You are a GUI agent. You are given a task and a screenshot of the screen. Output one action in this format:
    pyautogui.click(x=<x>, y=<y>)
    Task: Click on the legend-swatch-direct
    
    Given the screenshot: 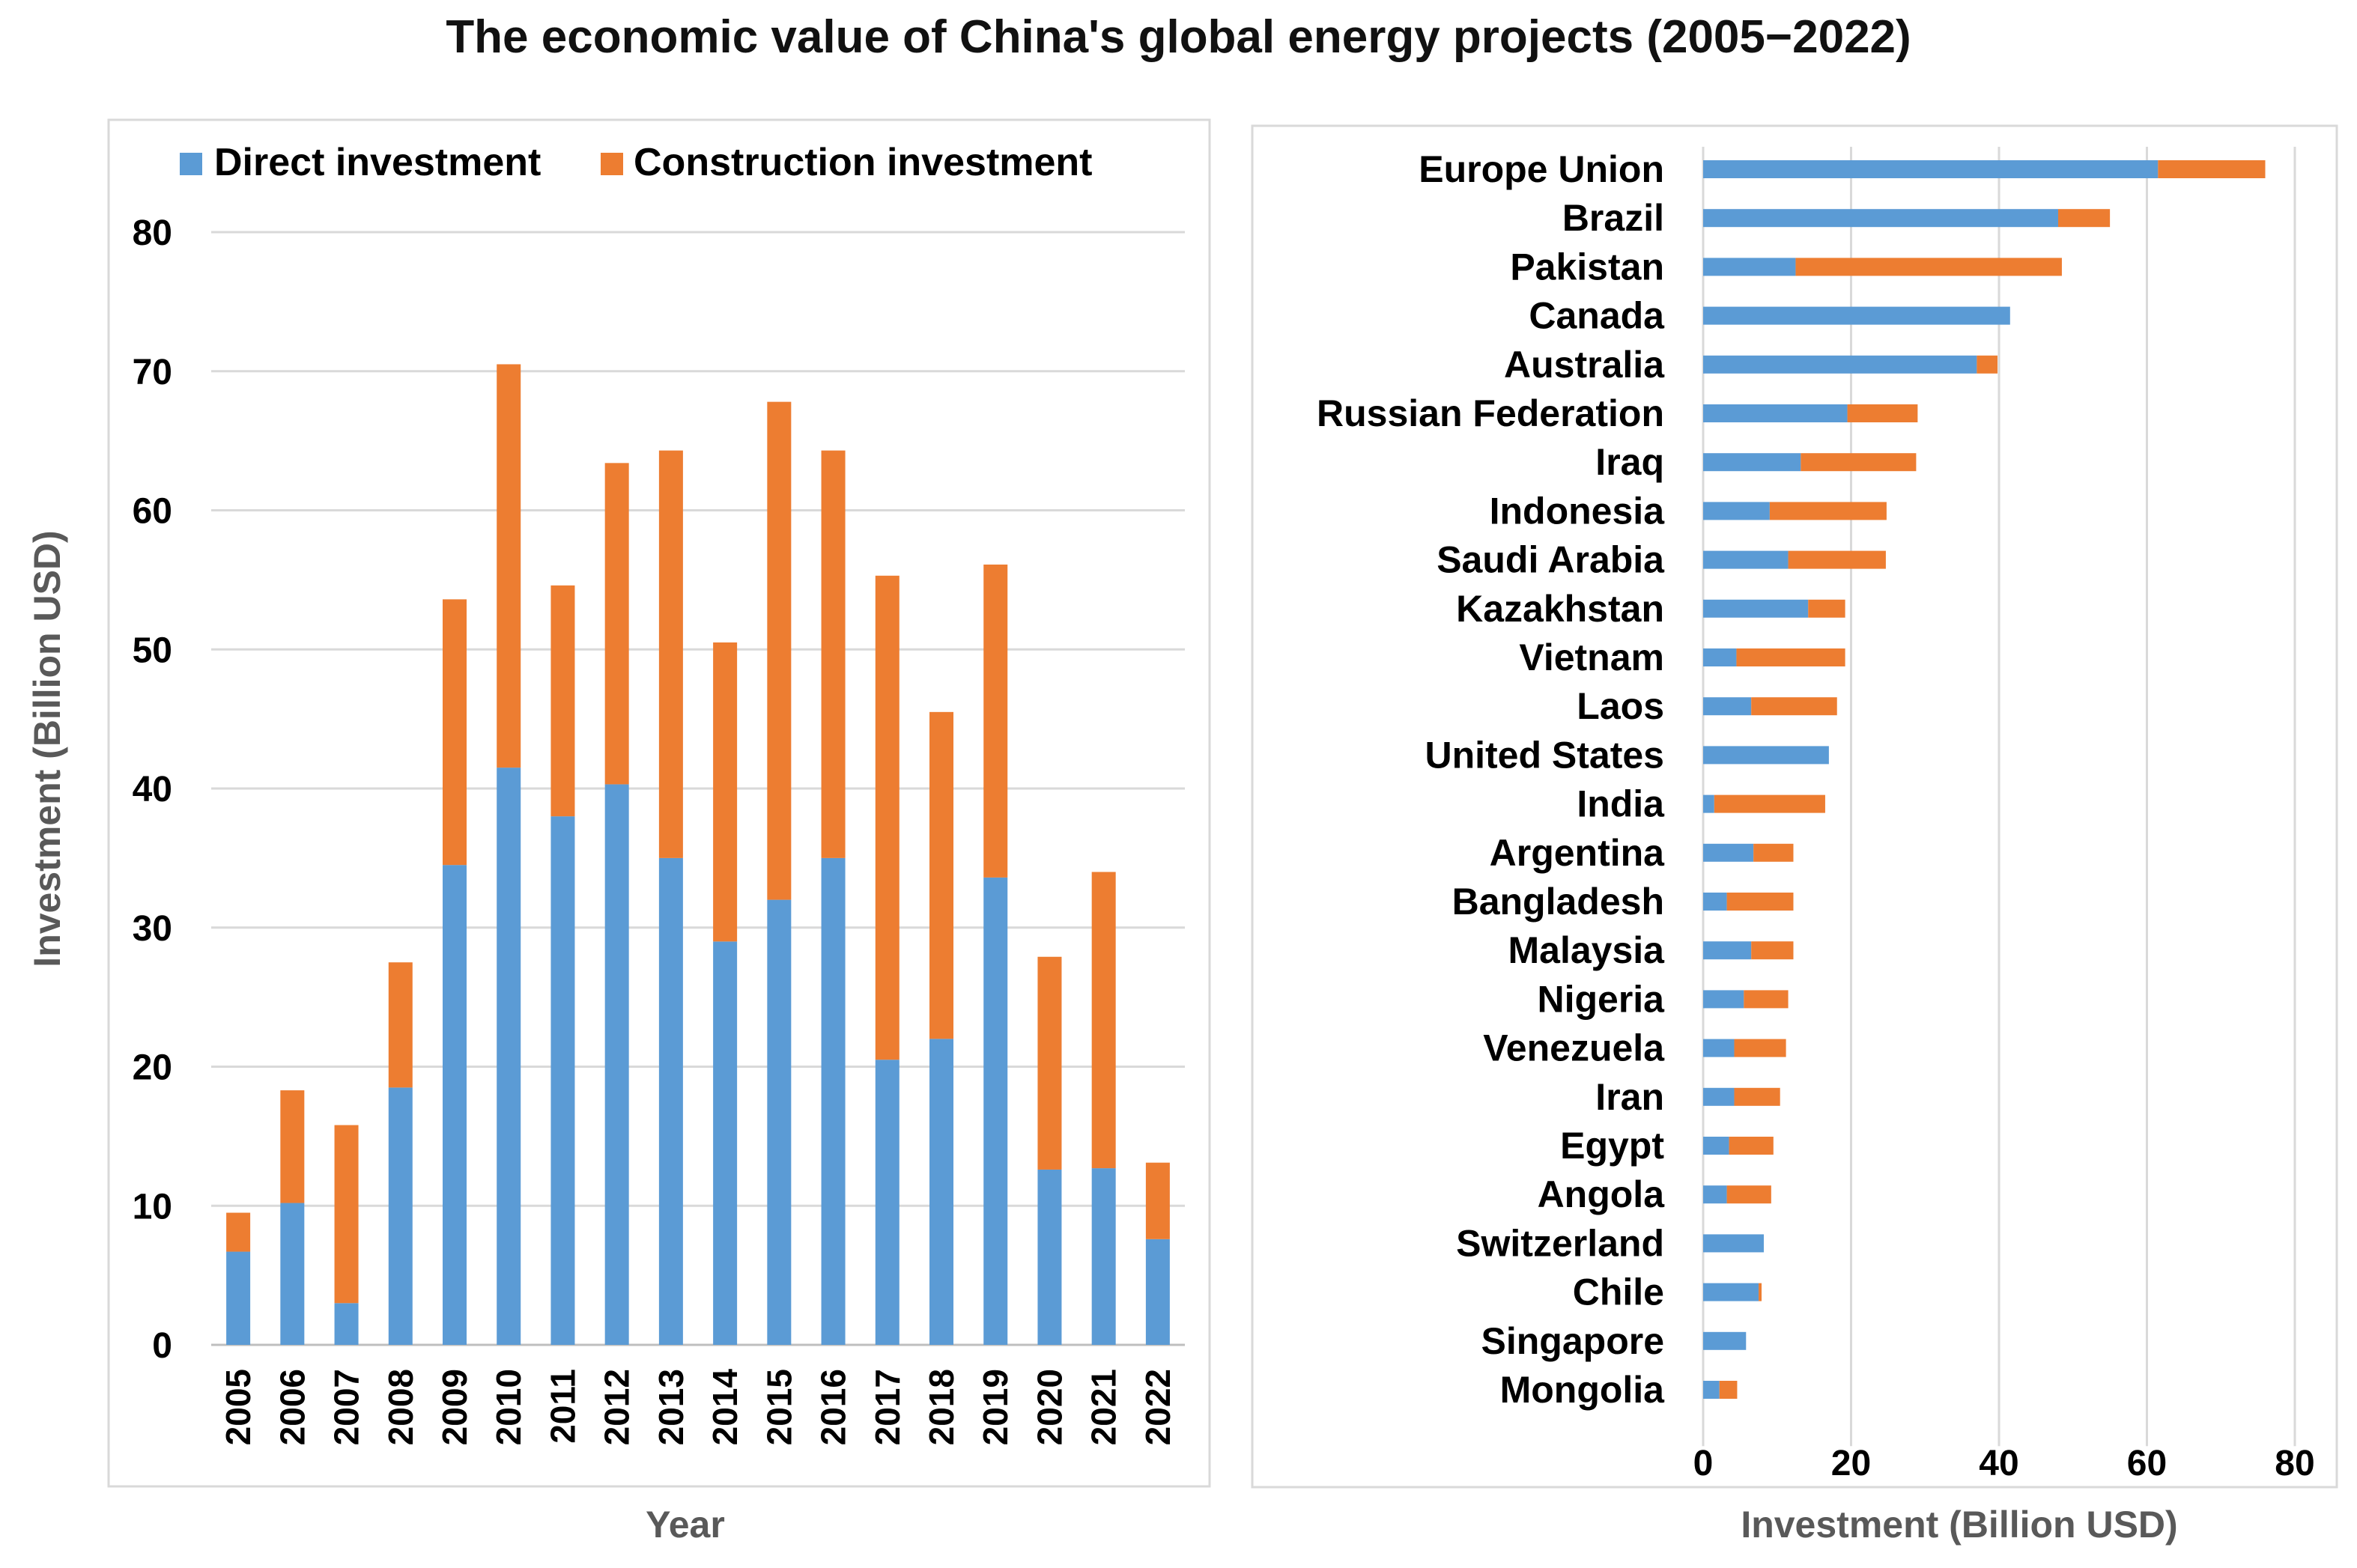 What is the action you would take?
    pyautogui.click(x=191, y=164)
    